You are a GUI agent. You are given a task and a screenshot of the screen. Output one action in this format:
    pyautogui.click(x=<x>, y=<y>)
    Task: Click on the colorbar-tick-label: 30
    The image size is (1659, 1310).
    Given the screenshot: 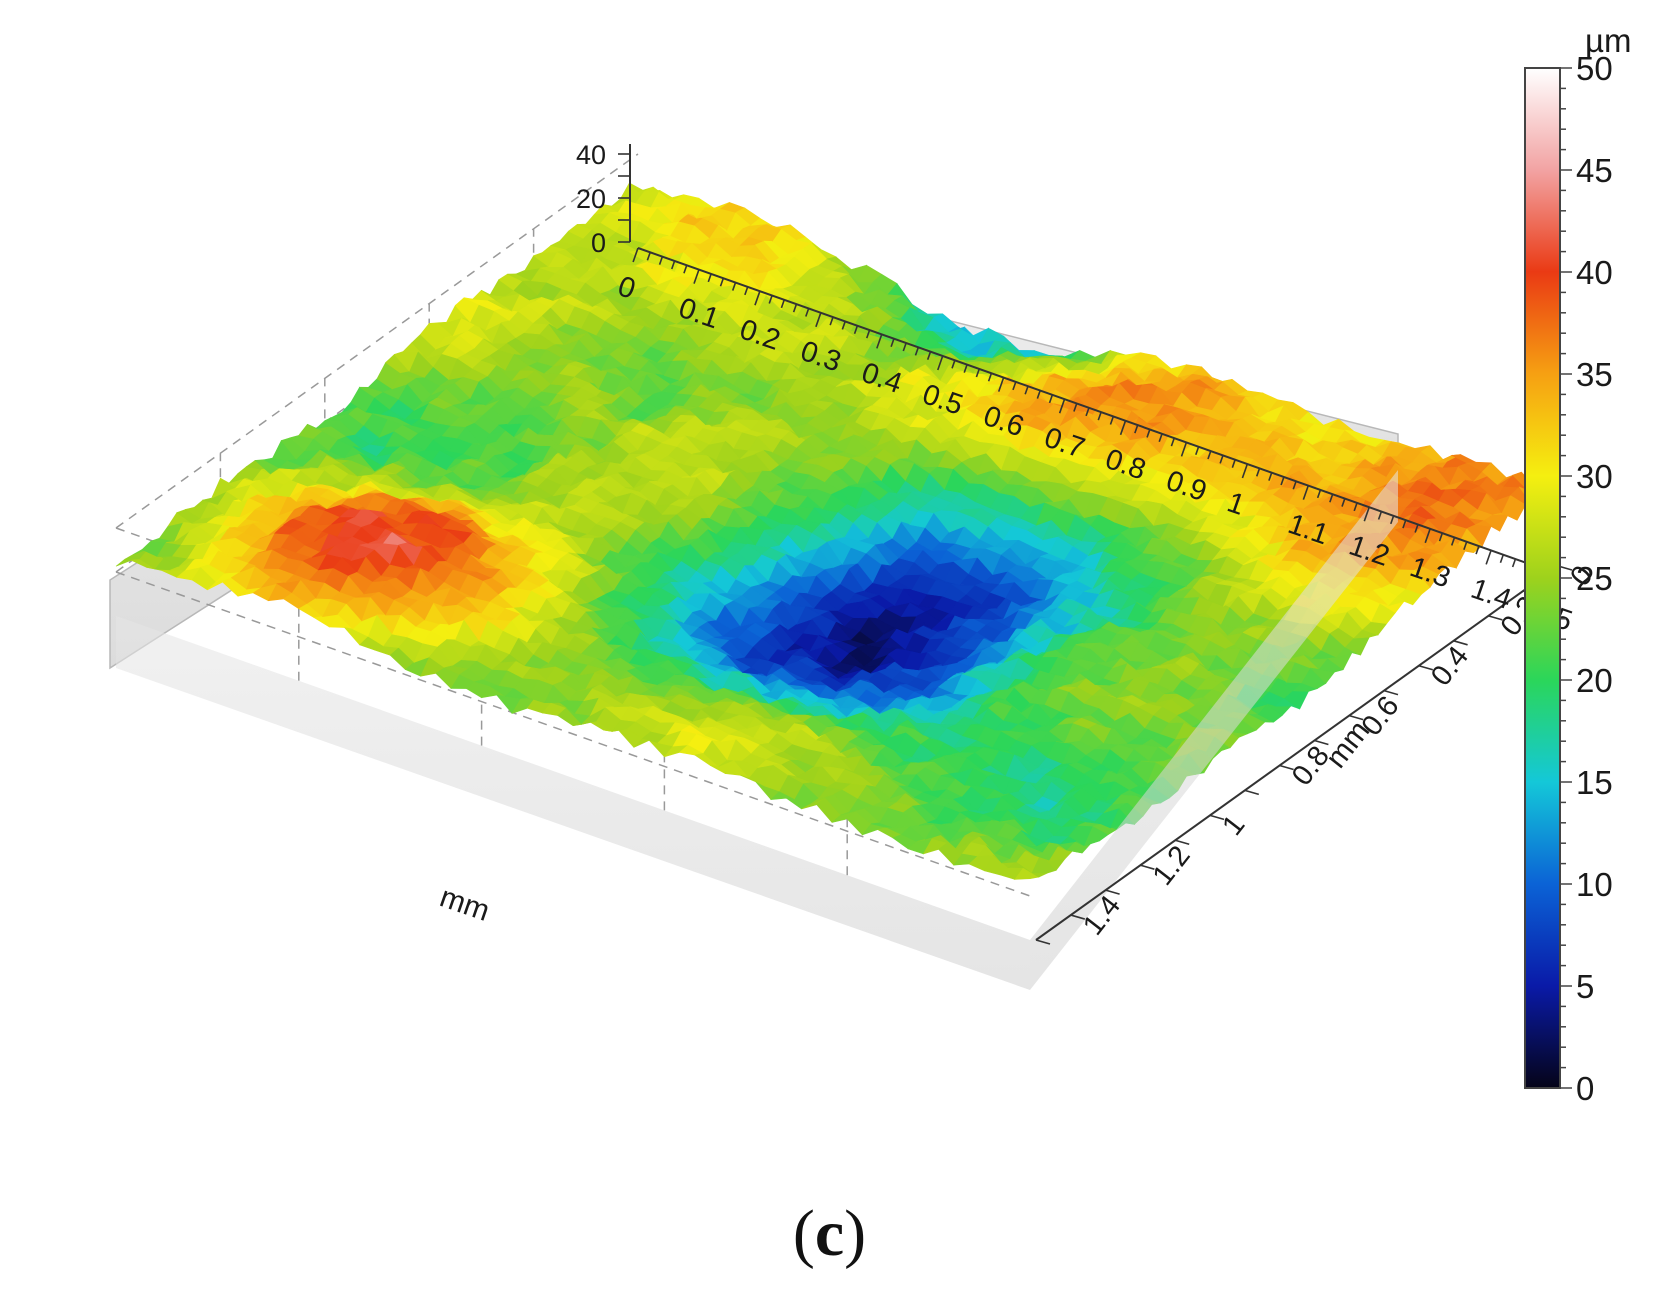 What is the action you would take?
    pyautogui.click(x=1594, y=476)
    